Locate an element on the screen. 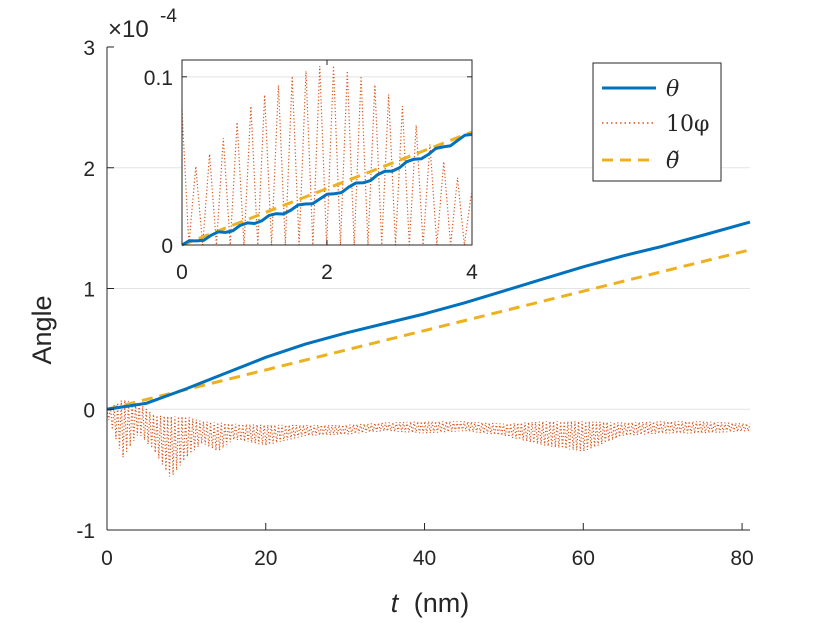 Image resolution: width=830 pixels, height=623 pixels. inset-x-tick-label: 4 is located at coordinates (472, 272).